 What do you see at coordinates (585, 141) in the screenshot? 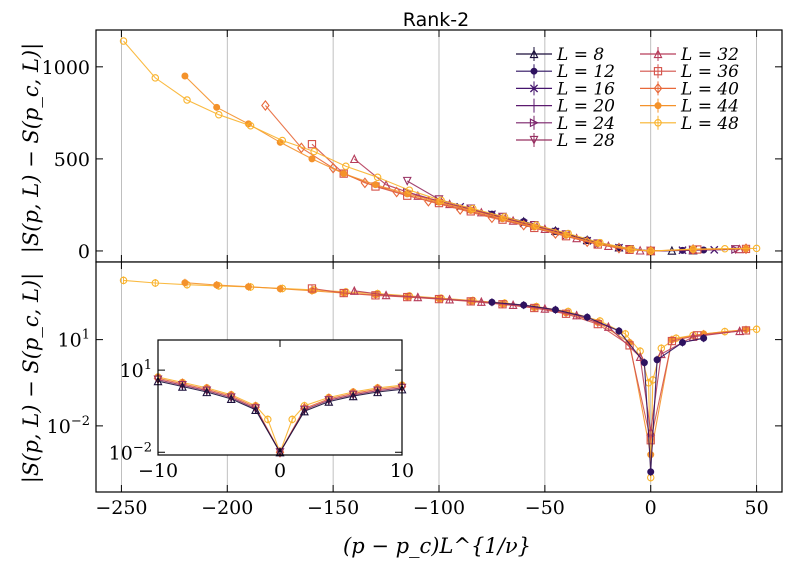
I see `legend-label: L = 28` at bounding box center [585, 141].